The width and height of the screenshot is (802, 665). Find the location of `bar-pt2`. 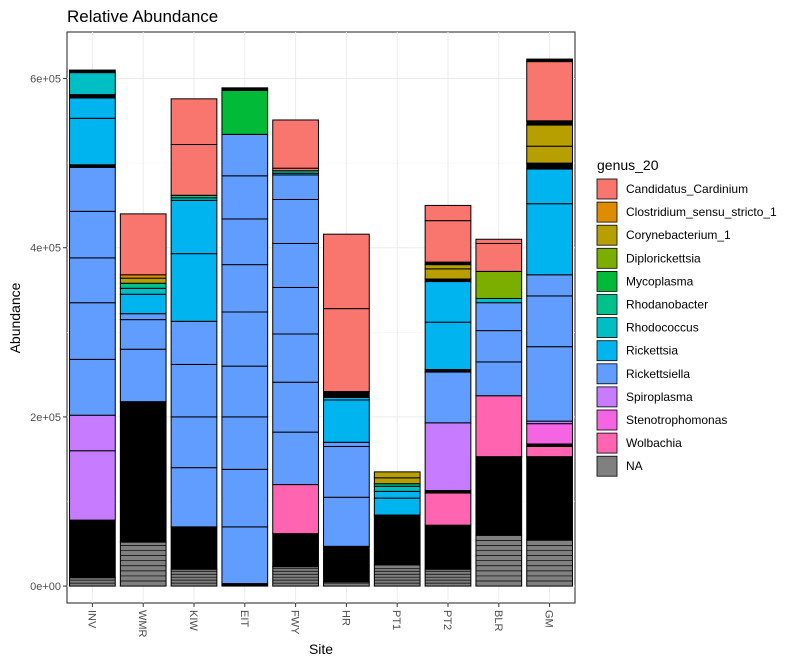

bar-pt2 is located at coordinates (448, 395).